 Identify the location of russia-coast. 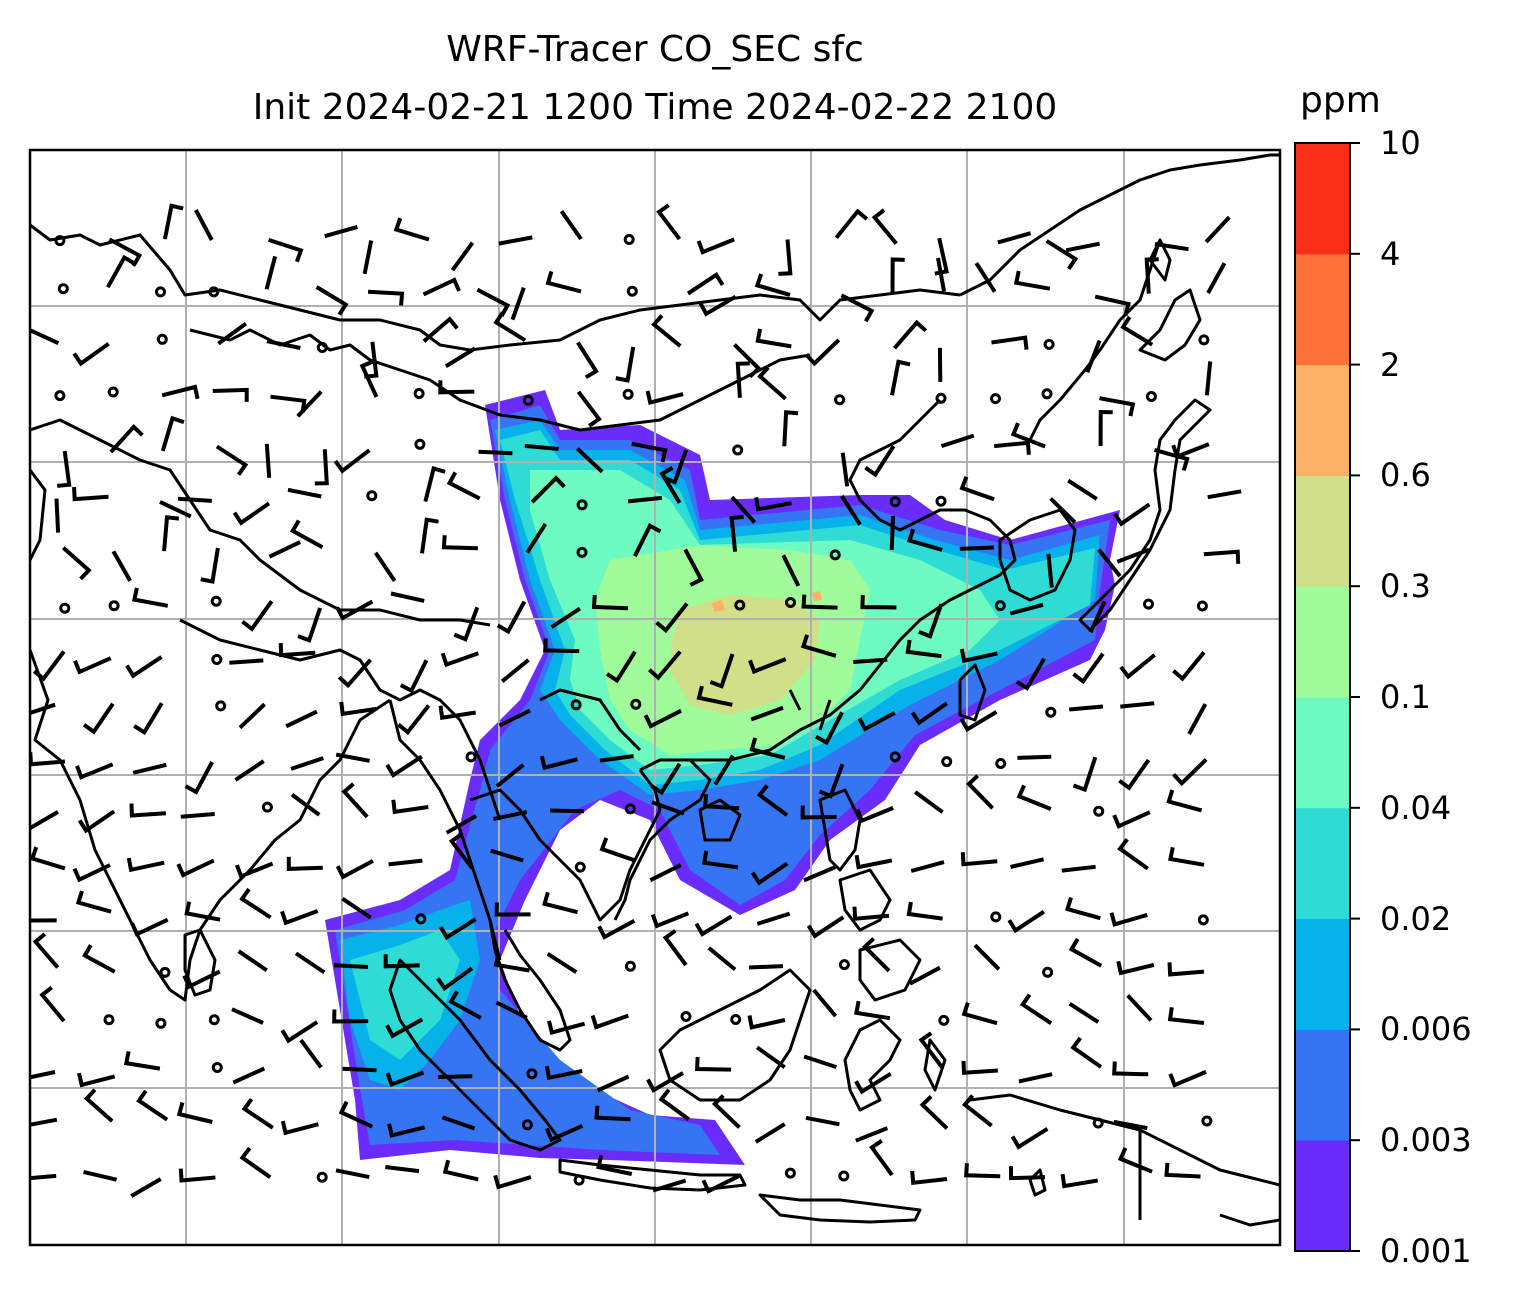
(1119, 225).